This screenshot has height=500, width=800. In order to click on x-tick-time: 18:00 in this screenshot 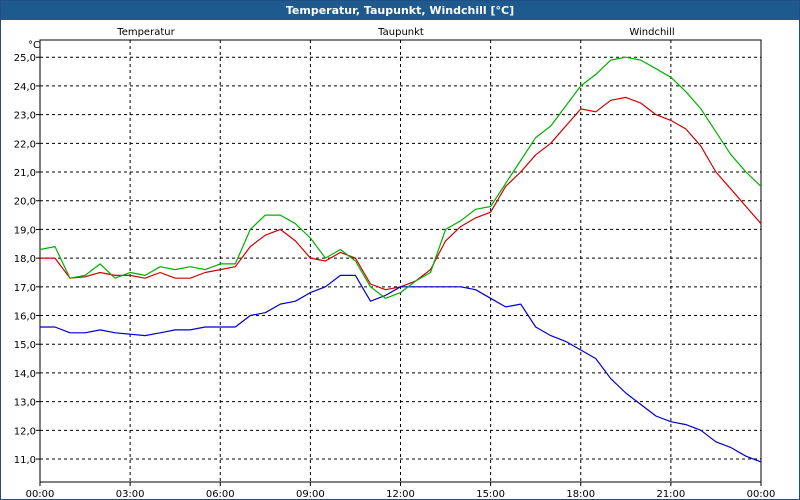, I will do `click(580, 494)`.